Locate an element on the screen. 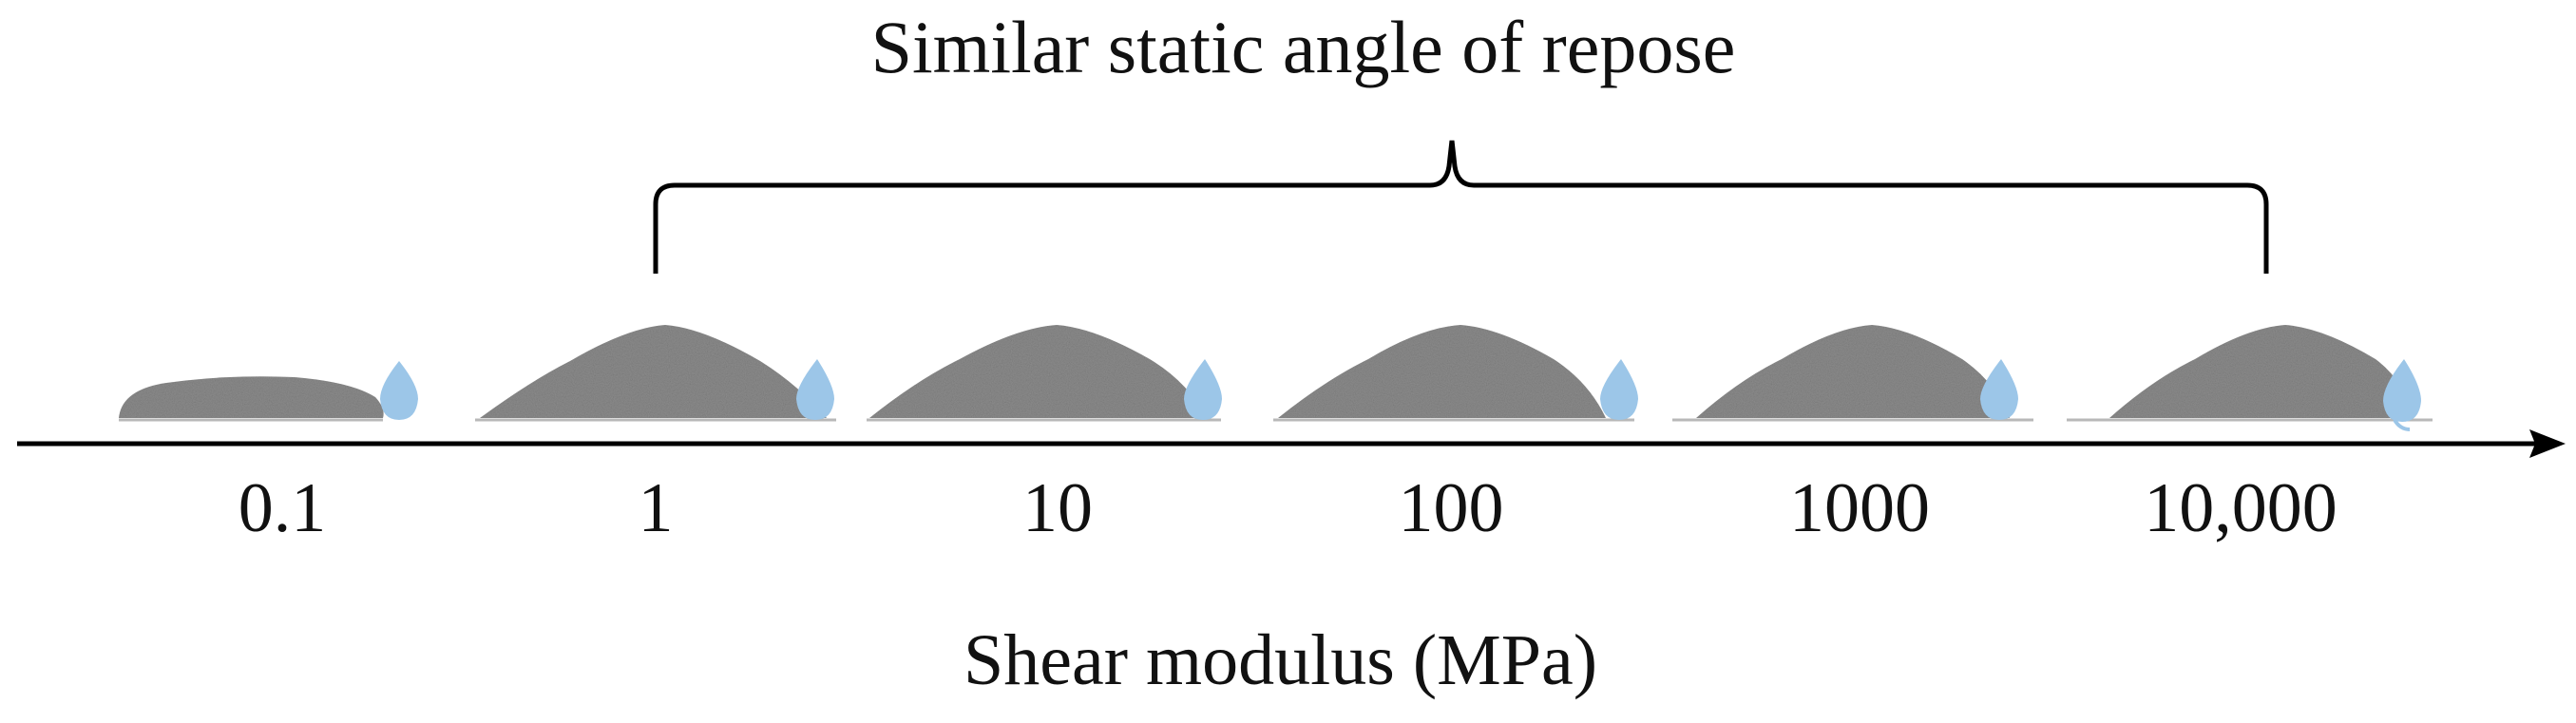 The width and height of the screenshot is (2576, 723). tick-label-10000: 10,000 is located at coordinates (2240, 508).